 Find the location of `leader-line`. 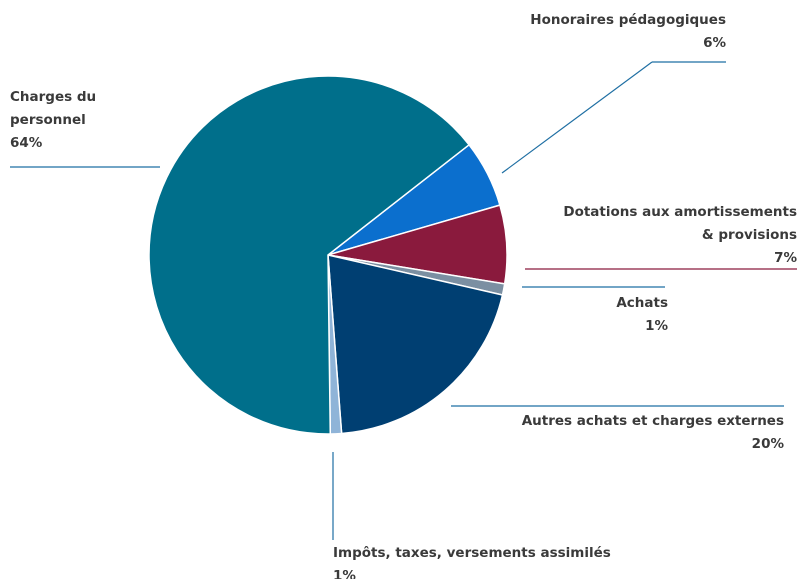

leader-line is located at coordinates (577, 117).